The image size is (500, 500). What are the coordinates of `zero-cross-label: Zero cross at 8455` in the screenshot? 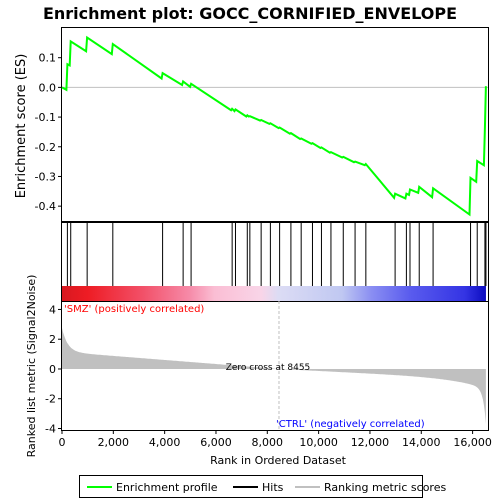 It's located at (268, 368).